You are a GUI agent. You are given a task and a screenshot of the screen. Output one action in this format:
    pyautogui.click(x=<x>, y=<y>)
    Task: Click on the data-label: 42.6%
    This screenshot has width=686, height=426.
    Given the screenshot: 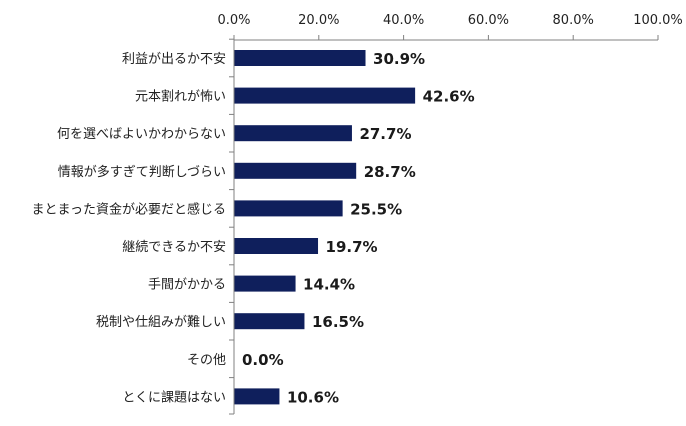 What is the action you would take?
    pyautogui.click(x=449, y=97)
    